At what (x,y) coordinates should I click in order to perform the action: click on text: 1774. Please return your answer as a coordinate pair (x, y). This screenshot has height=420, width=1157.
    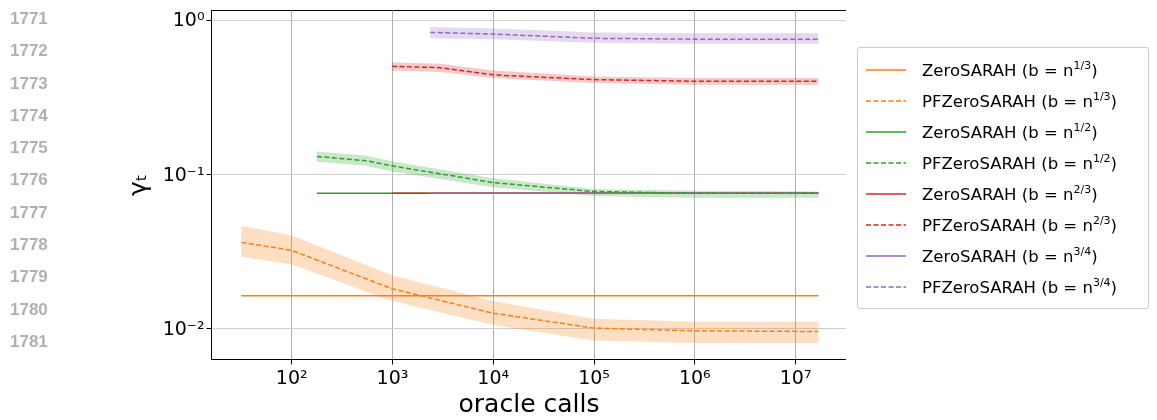
    Looking at the image, I should click on (29, 115).